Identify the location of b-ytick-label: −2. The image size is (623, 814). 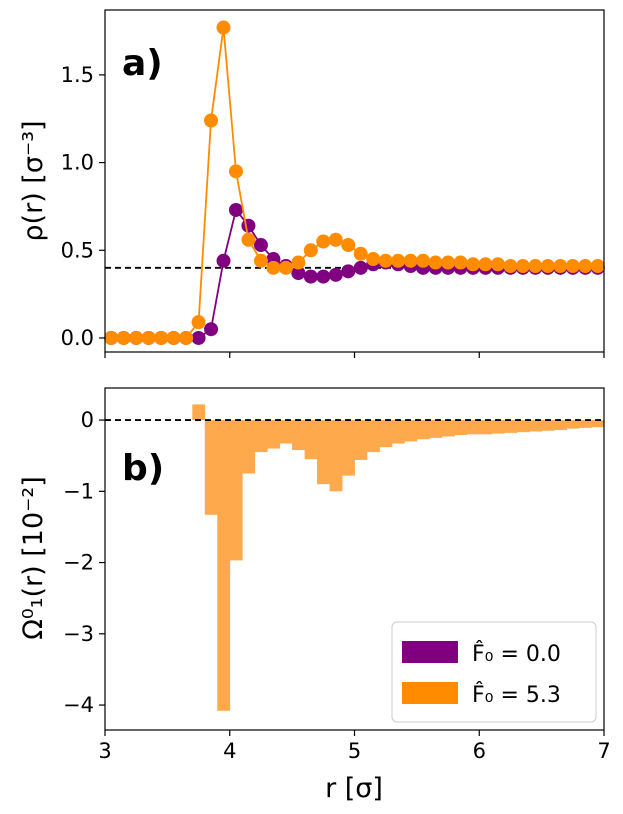
(78, 563).